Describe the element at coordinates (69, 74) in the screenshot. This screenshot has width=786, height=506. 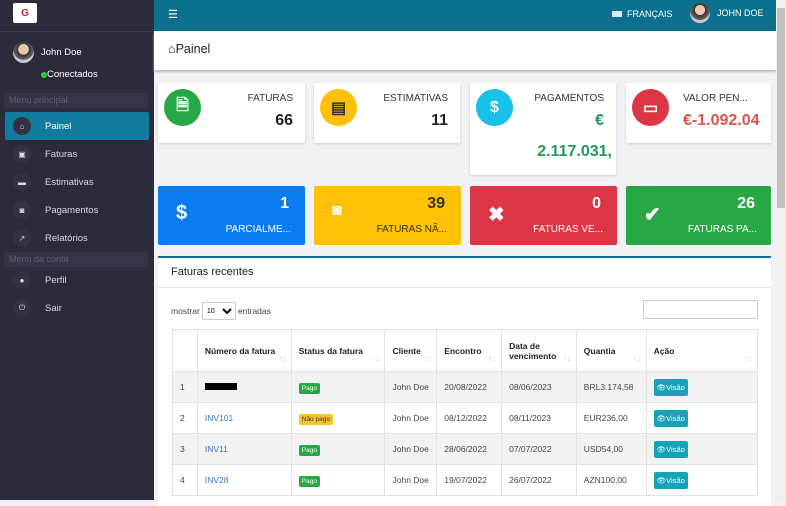
I see `online-status: Conectados` at that location.